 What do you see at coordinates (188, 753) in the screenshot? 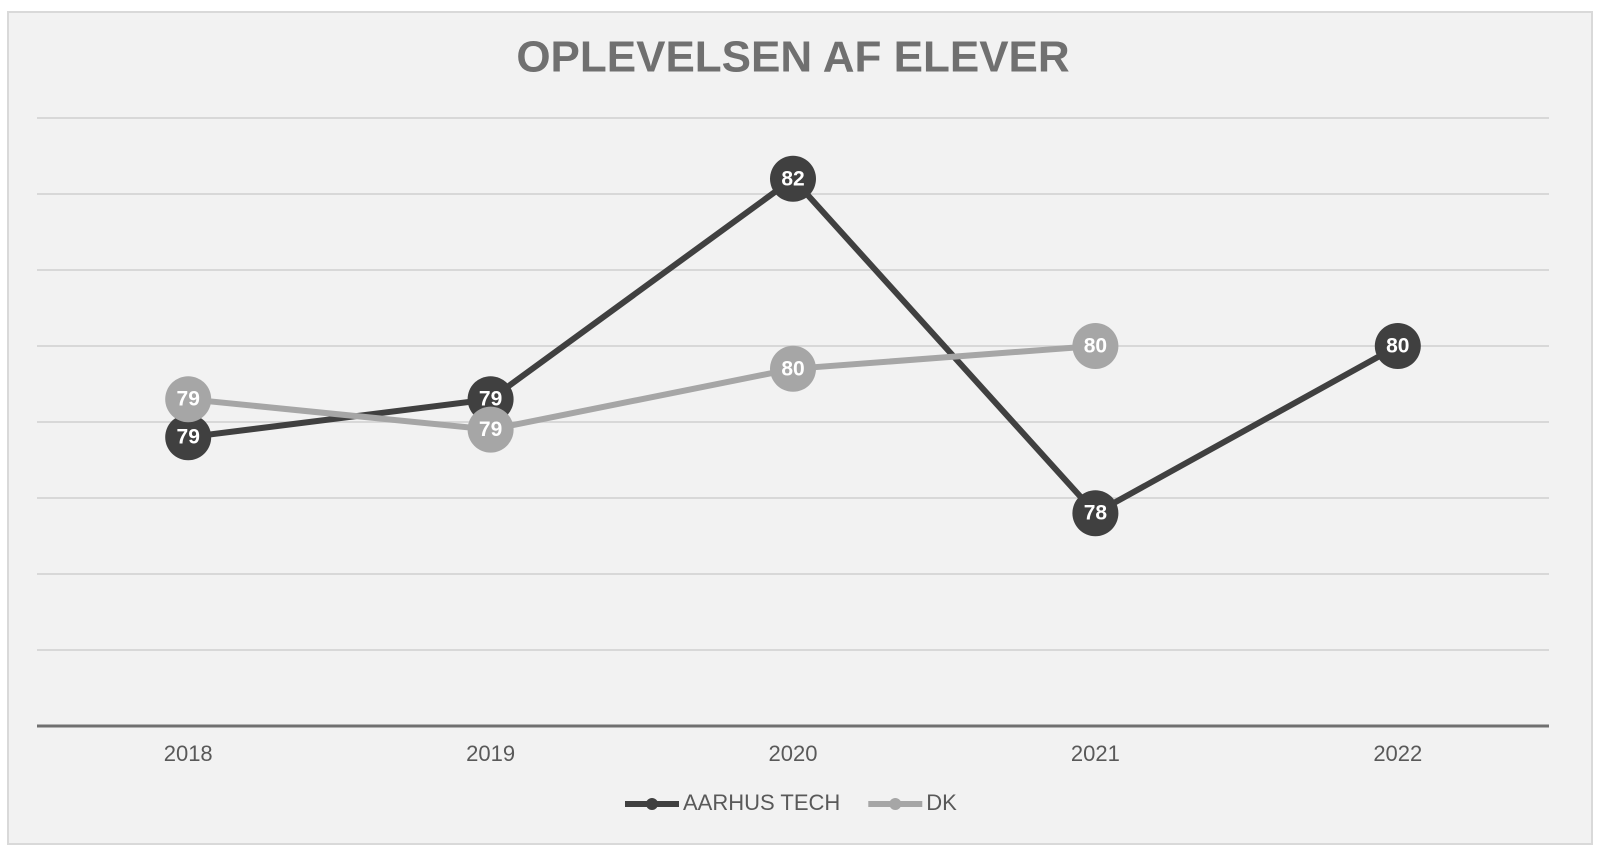
I see `x-tick-label: 2018` at bounding box center [188, 753].